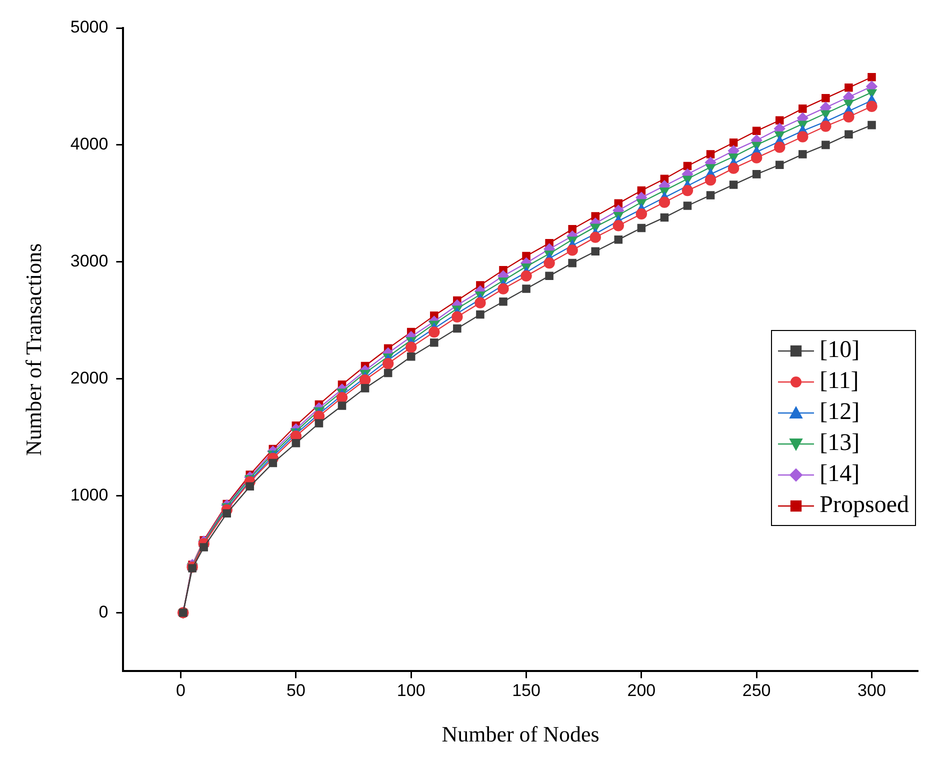  Describe the element at coordinates (840, 443) in the screenshot. I see `legend-label: [13]` at that location.